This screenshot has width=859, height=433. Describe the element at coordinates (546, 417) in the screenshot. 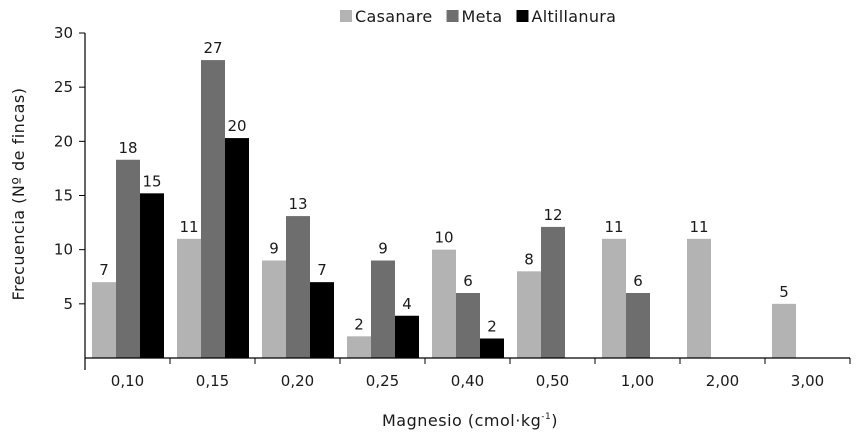

I see `x-axis-title-superscript: -1` at that location.